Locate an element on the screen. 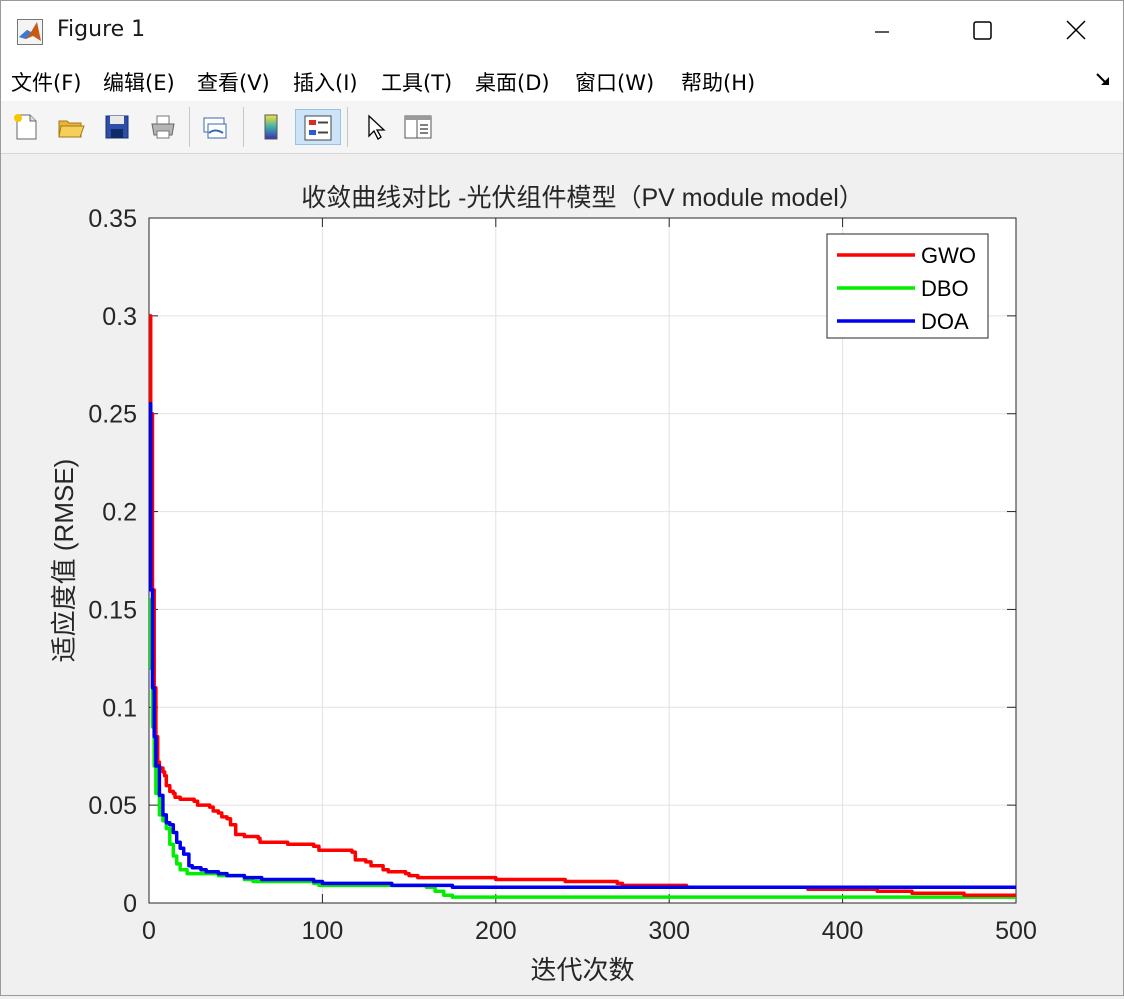 Image resolution: width=1124 pixels, height=999 pixels. menu-help: 帮助(H) is located at coordinates (718, 83).